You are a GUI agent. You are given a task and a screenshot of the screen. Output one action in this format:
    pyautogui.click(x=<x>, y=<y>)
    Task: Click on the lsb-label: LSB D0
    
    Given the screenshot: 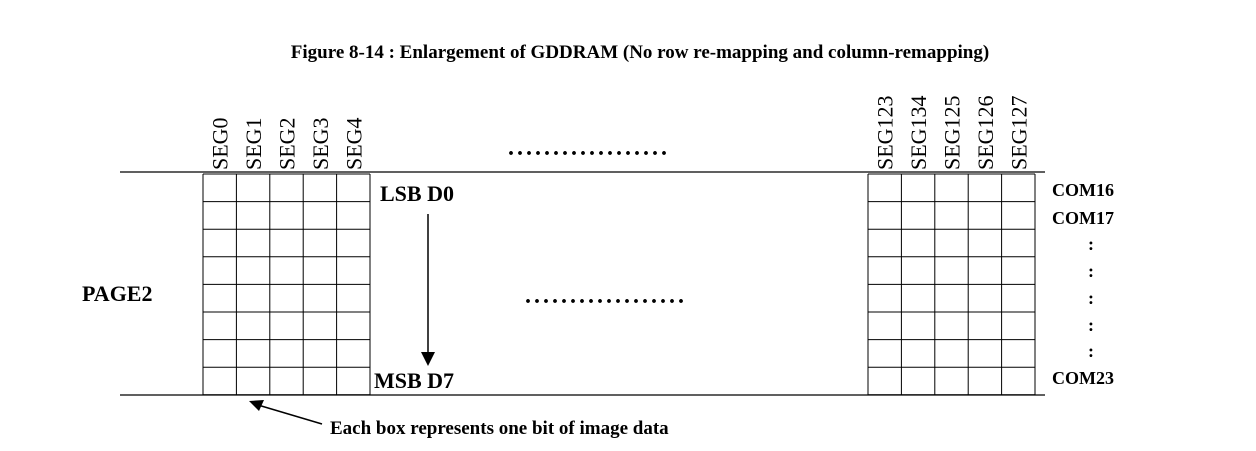 What is the action you would take?
    pyautogui.click(x=417, y=193)
    